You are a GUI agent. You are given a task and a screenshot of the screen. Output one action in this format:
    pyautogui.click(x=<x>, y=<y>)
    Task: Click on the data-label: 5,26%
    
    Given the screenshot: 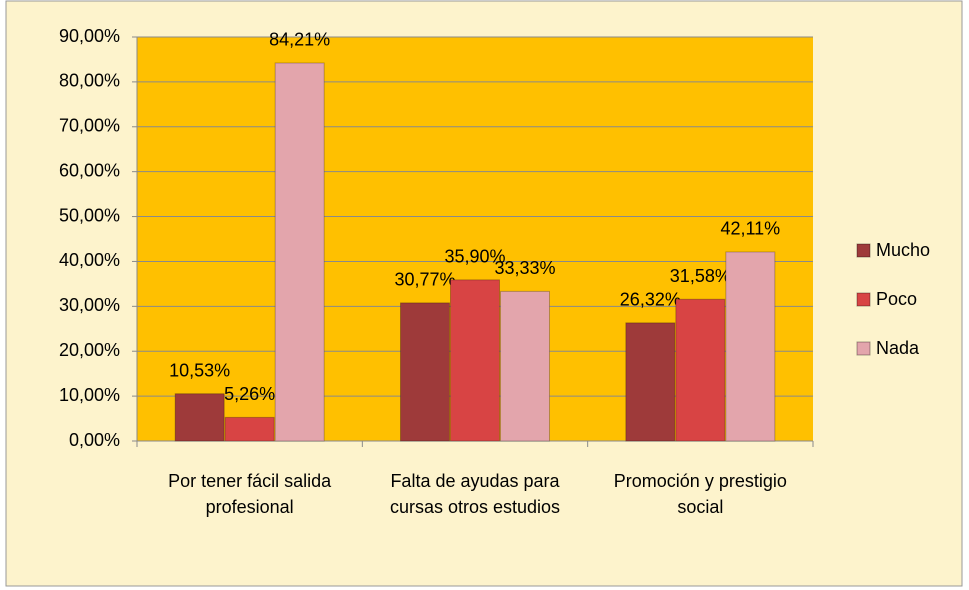 What is the action you would take?
    pyautogui.click(x=249, y=394)
    